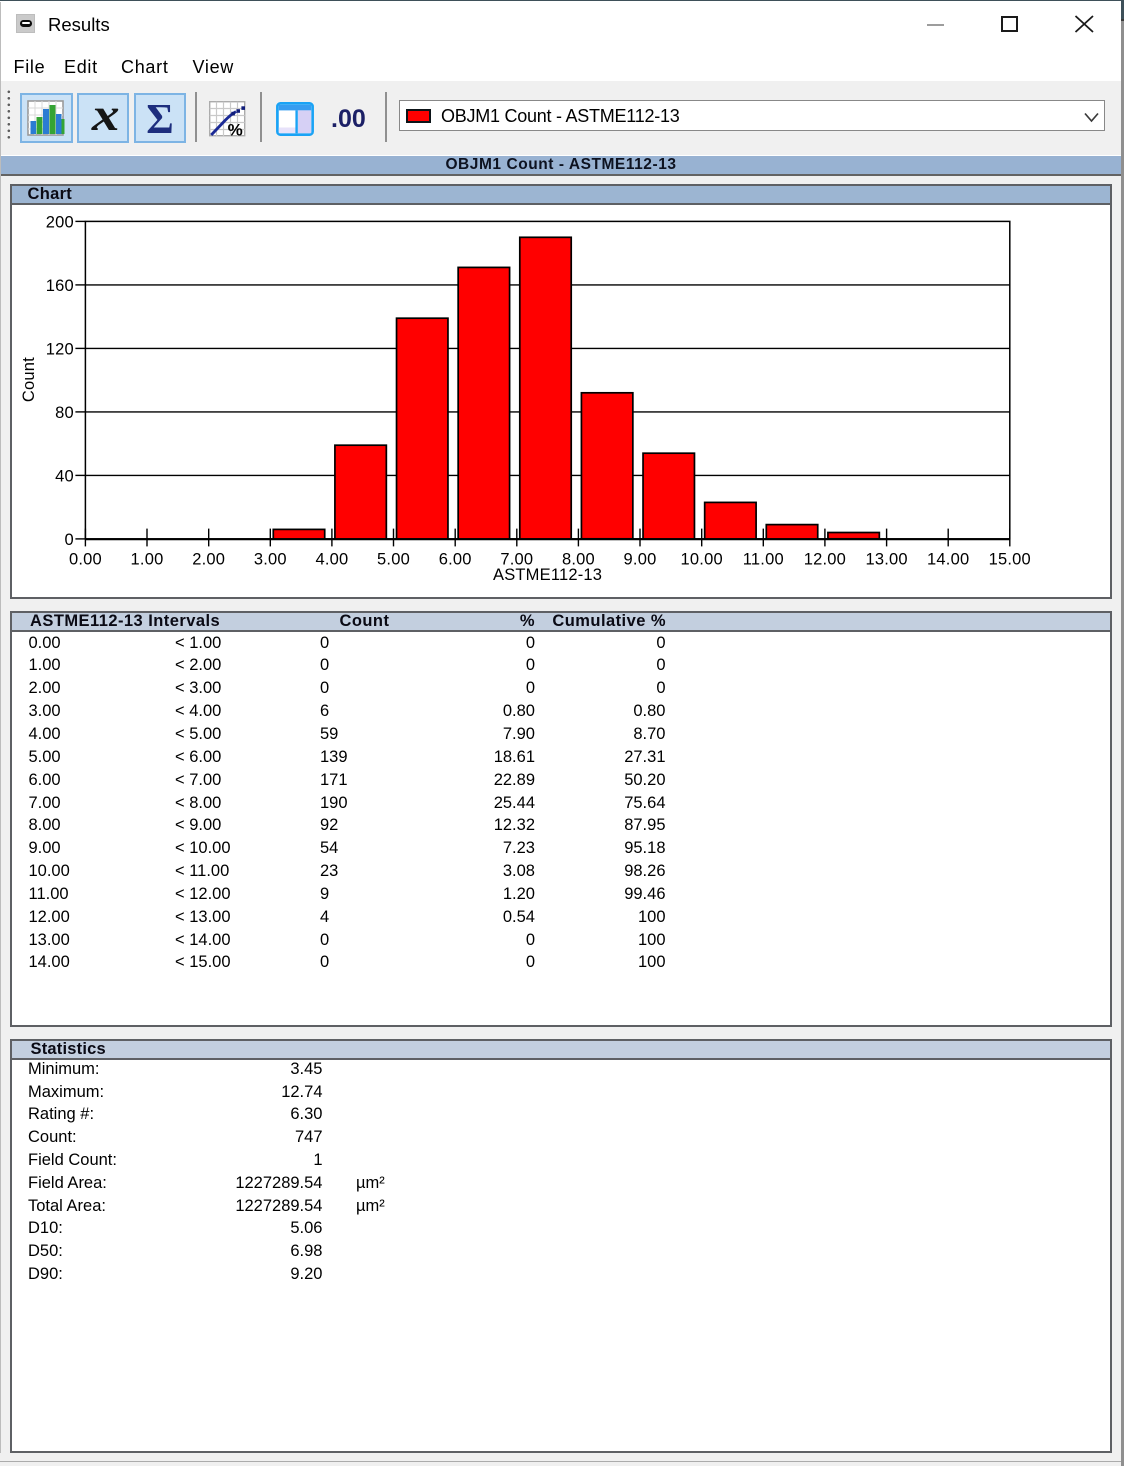  What do you see at coordinates (29, 379) in the screenshot?
I see `svg-text: Count` at bounding box center [29, 379].